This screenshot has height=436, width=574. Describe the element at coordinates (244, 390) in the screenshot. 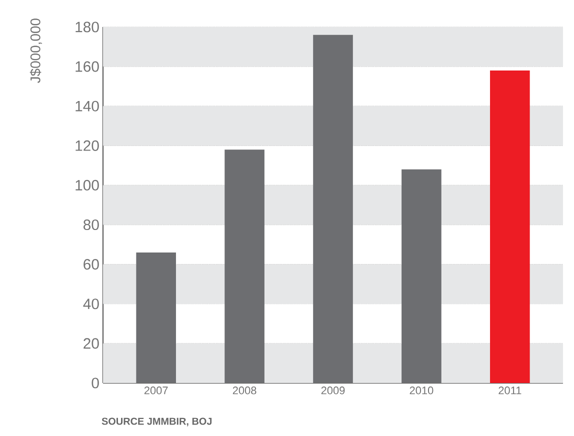

I see `x-tick-label: 2008` at that location.